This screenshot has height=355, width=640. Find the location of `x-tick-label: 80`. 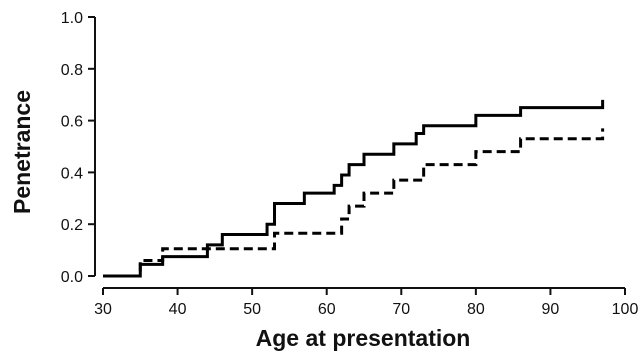

x-tick-label: 80 is located at coordinates (476, 309).